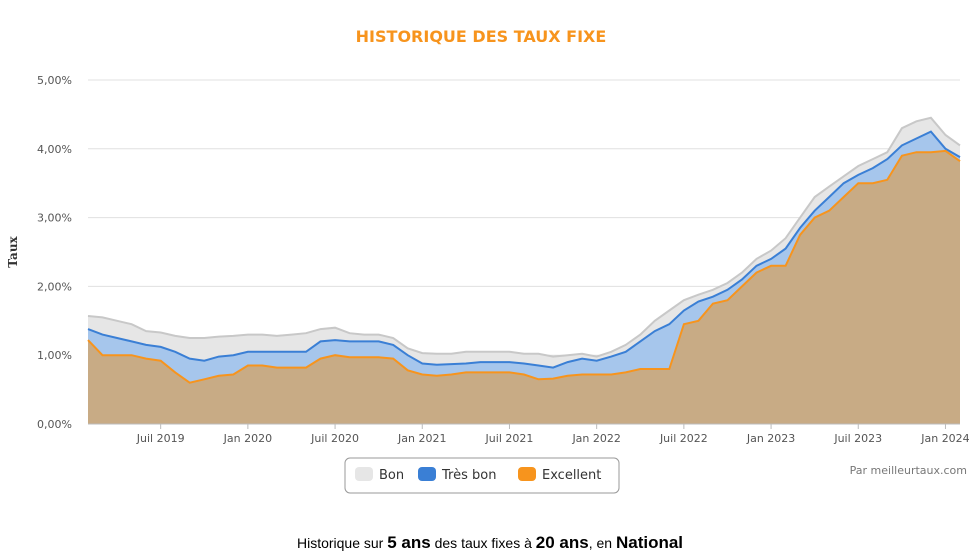 This screenshot has width=980, height=560. Describe the element at coordinates (334, 438) in the screenshot. I see `x-tick-label: Juil 2020` at that location.